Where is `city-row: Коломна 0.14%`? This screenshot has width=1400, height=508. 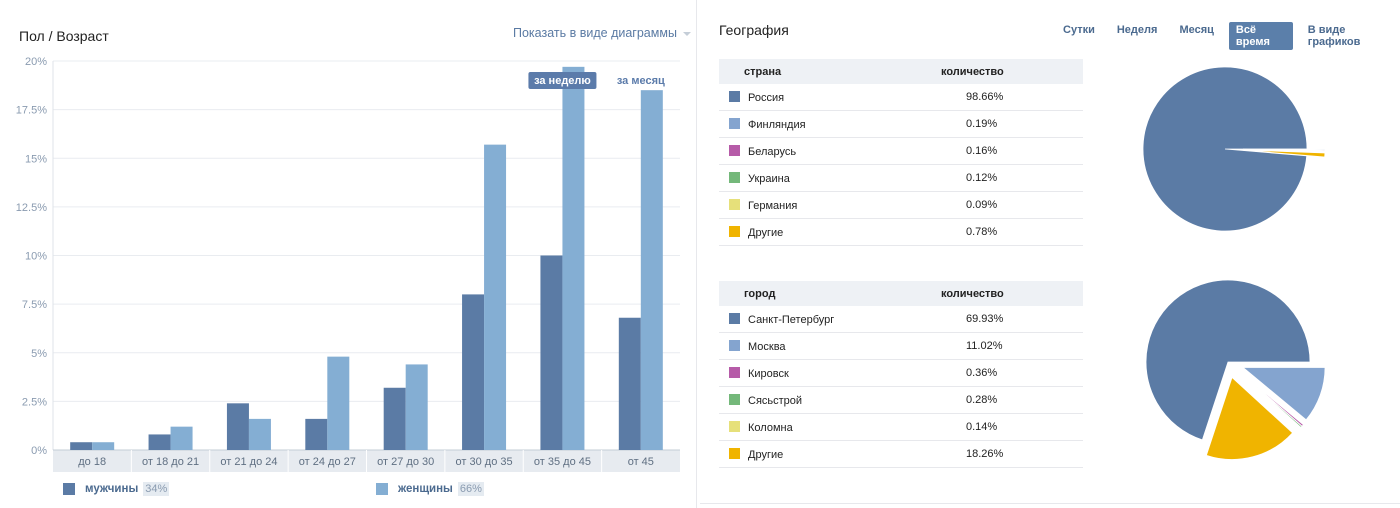
city-row: Коломна 0.14% is located at coordinates (901, 427).